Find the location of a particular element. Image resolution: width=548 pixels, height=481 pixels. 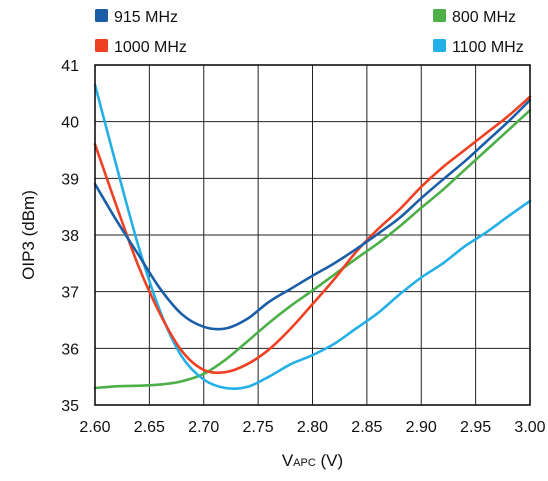

legend-label-915: 915 MHz is located at coordinates (146, 17).